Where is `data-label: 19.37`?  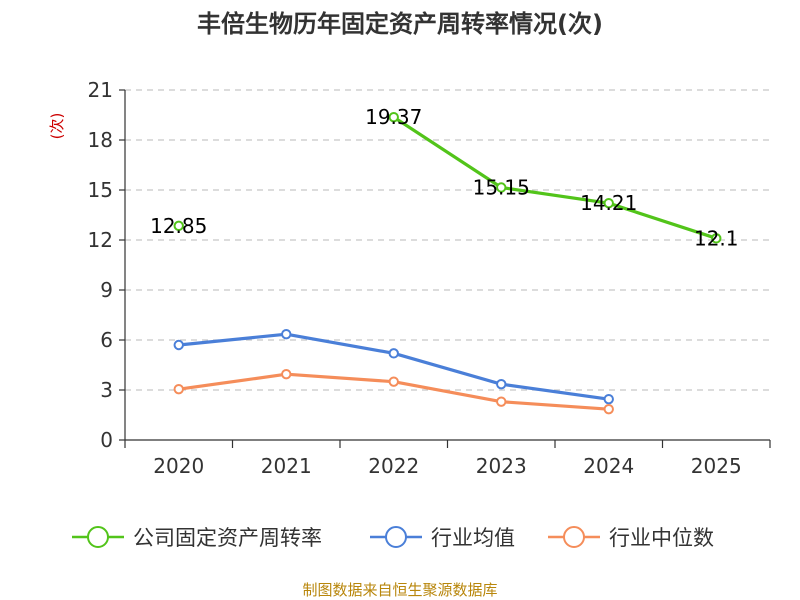 data-label: 19.37 is located at coordinates (393, 117).